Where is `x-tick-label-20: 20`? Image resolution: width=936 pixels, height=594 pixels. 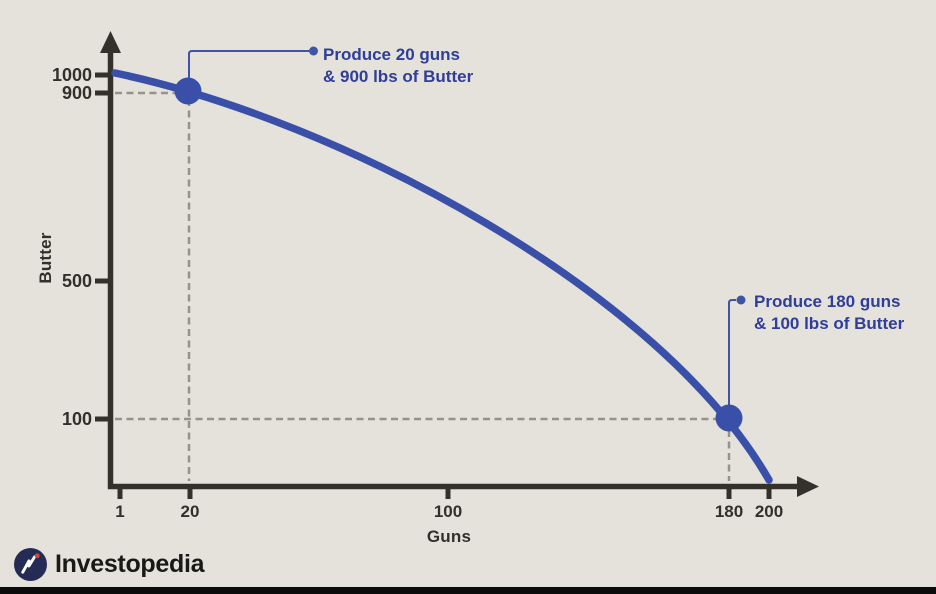 x-tick-label-20: 20 is located at coordinates (190, 511).